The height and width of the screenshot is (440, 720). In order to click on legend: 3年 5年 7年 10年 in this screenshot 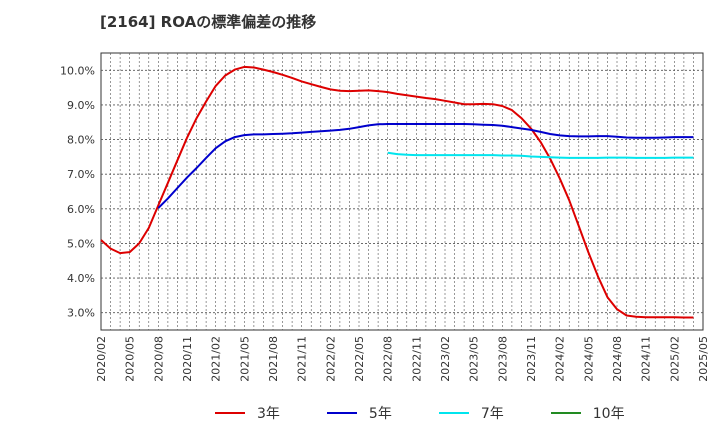, I will do `click(443, 413)`.